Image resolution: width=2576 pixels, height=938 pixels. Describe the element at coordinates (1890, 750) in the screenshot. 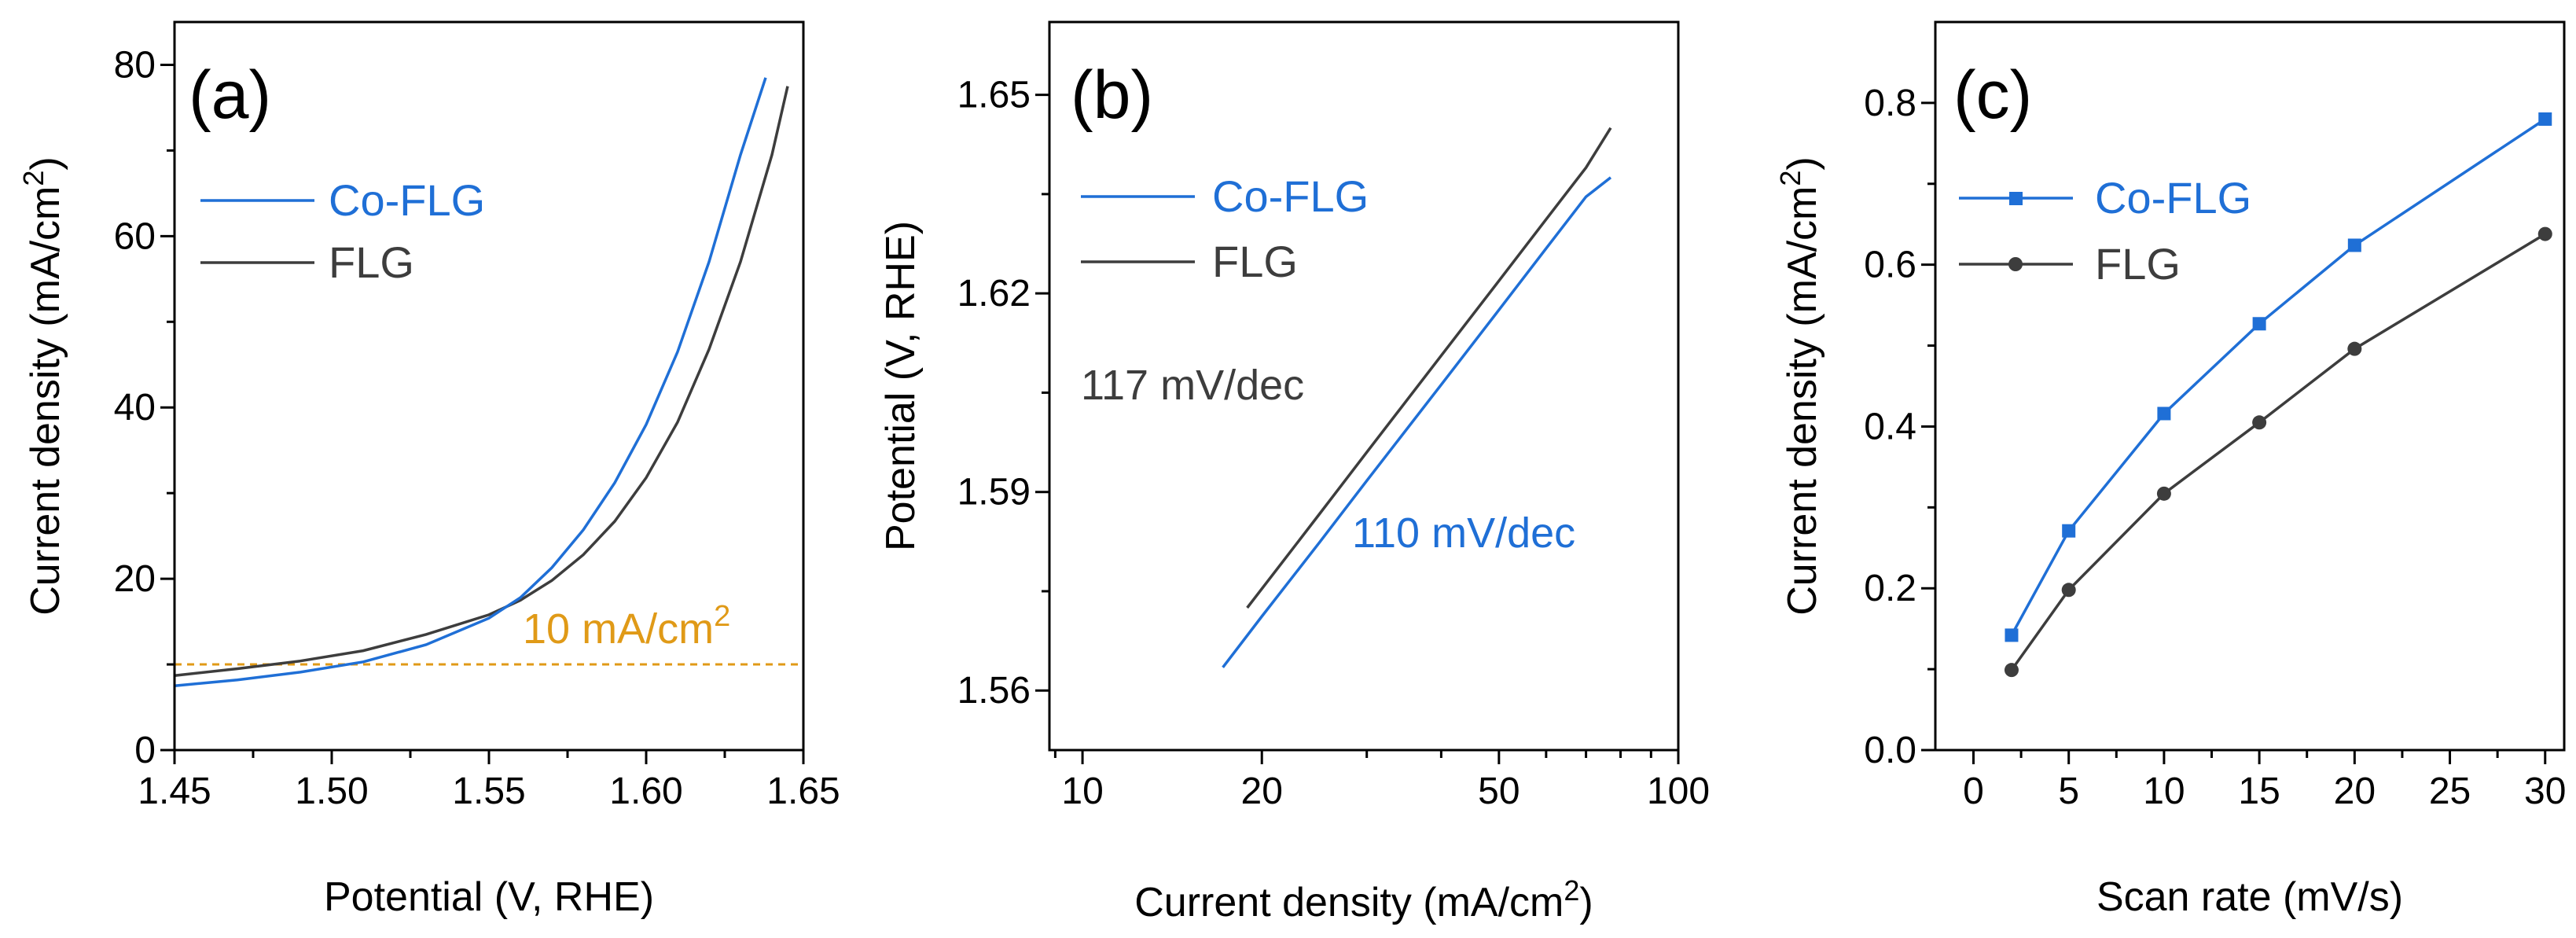

I see `panel-c-y-tick-0-label: 0.0` at that location.